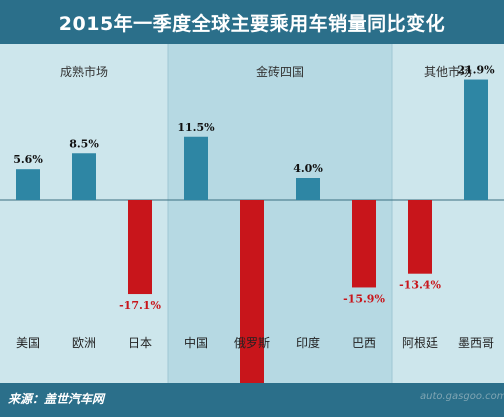 The width and height of the screenshot is (504, 417). Describe the element at coordinates (476, 70) in the screenshot. I see `data-label: 21.9%` at that location.